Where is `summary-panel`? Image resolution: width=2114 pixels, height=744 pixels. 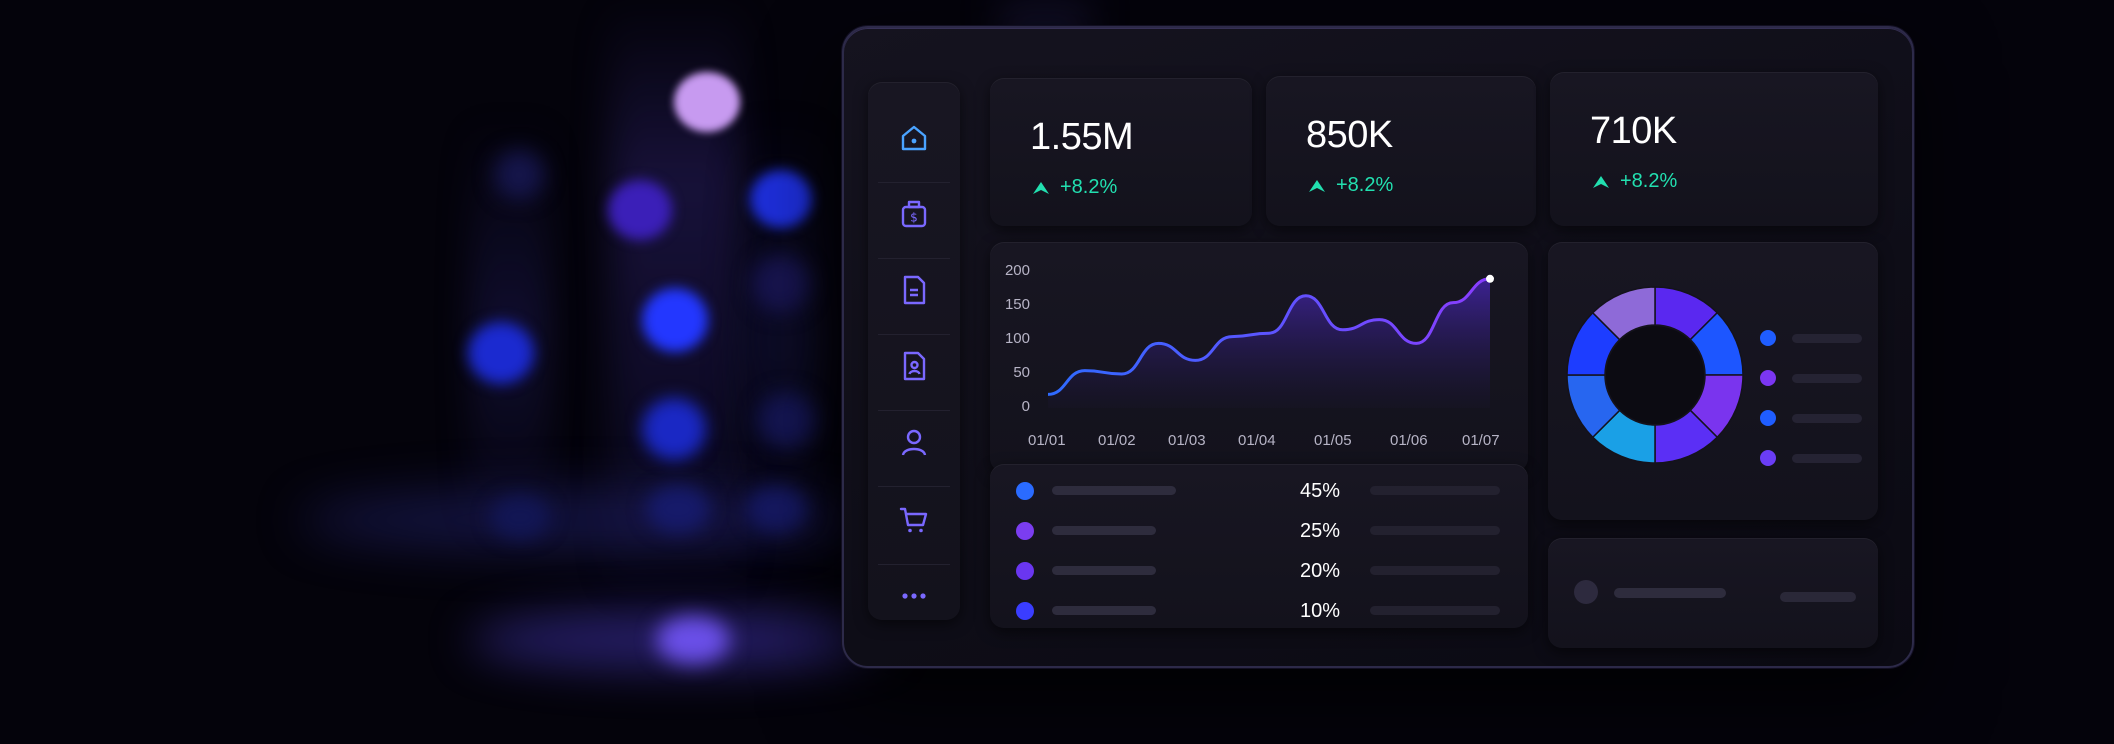
summary-panel is located at coordinates (1713, 593).